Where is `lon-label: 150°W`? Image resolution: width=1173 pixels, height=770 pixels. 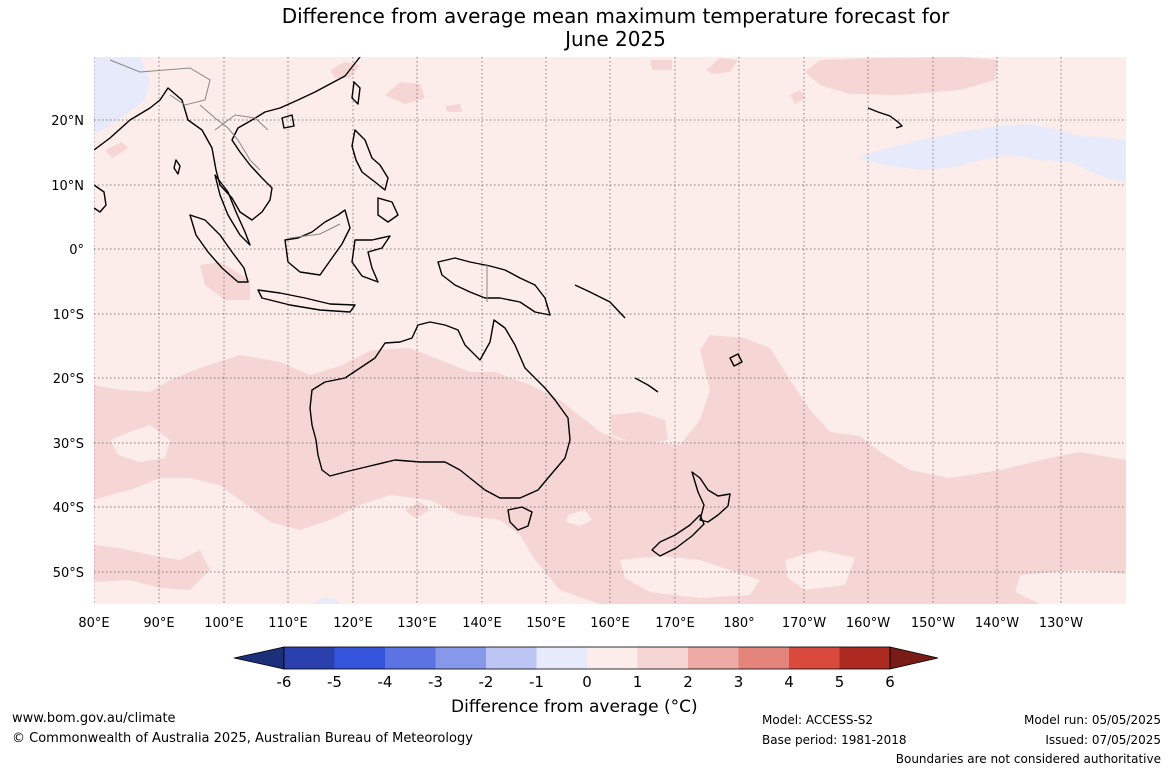 lon-label: 150°W is located at coordinates (933, 623).